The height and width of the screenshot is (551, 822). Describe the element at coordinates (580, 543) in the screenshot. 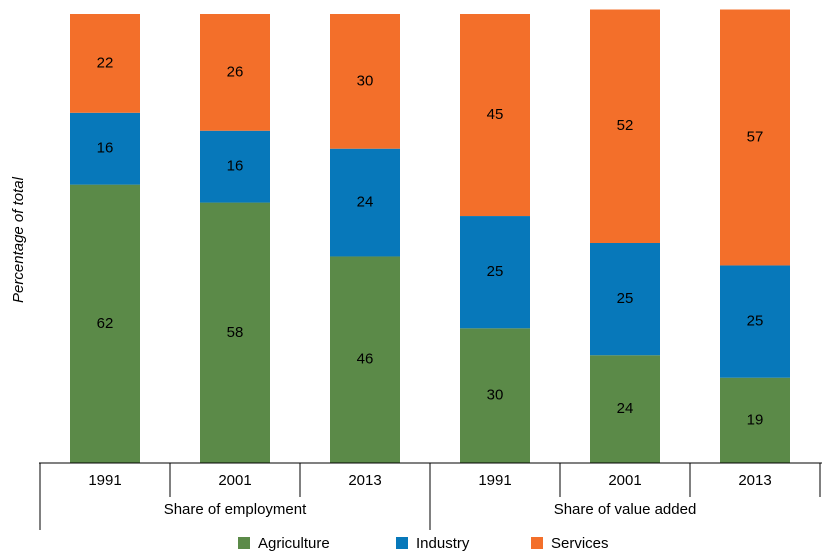

I see `legend-label: Services` at that location.